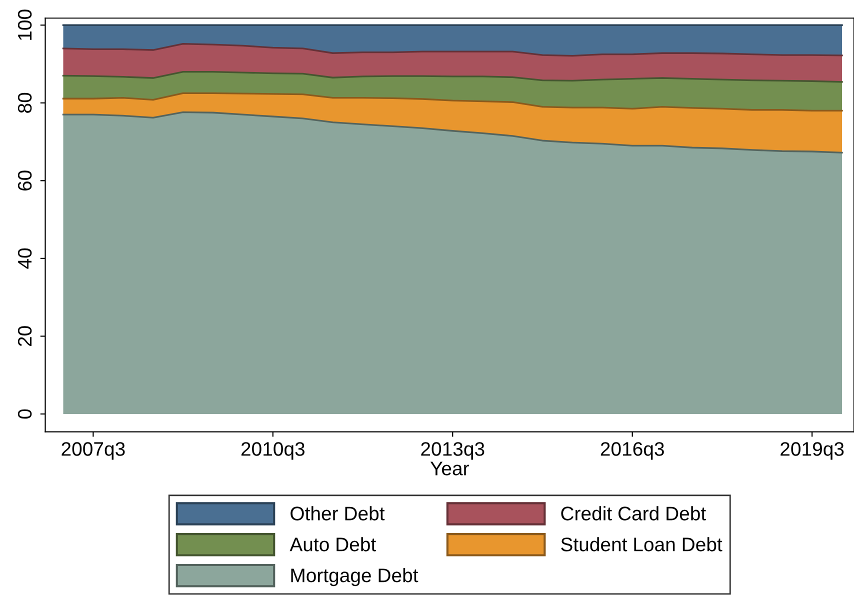  Describe the element at coordinates (93, 451) in the screenshot. I see `x-tick-label: 2007q3` at that location.